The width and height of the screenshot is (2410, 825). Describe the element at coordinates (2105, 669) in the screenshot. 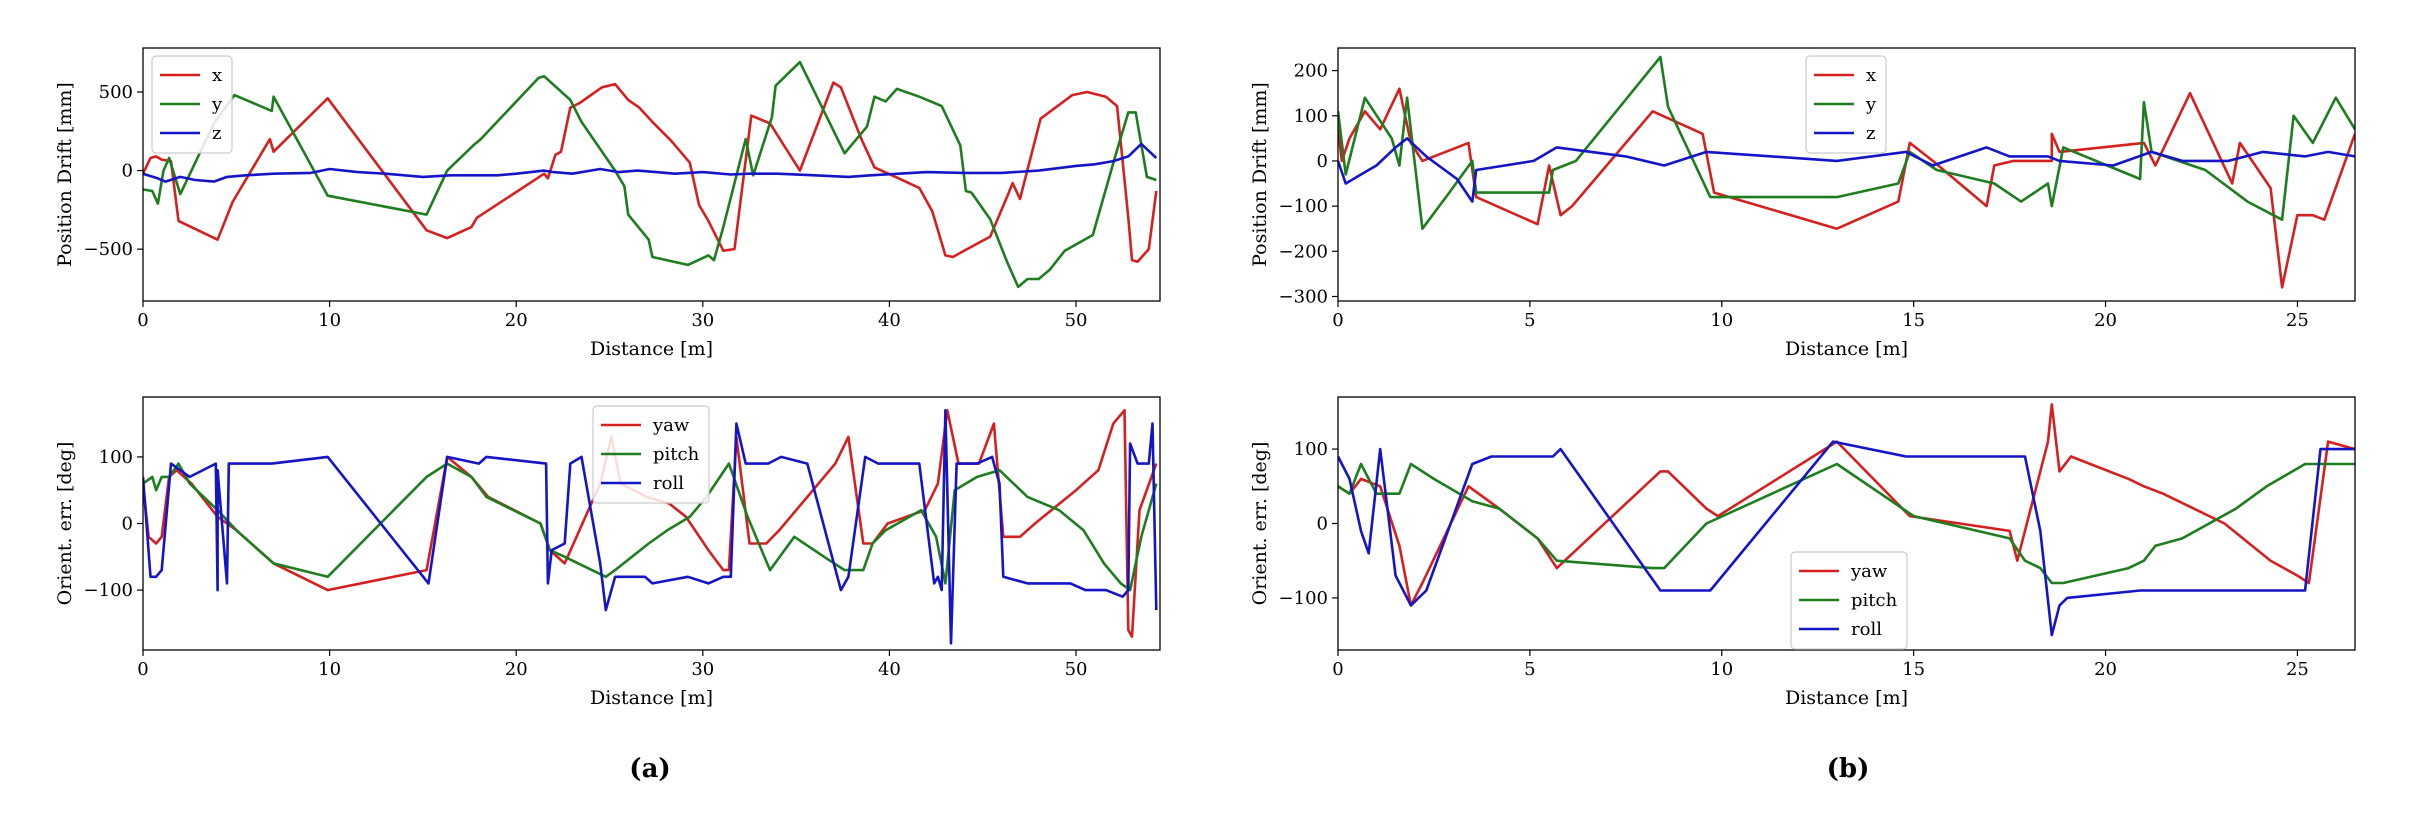

I see `b-orientation-x-tick-label: 20` at that location.